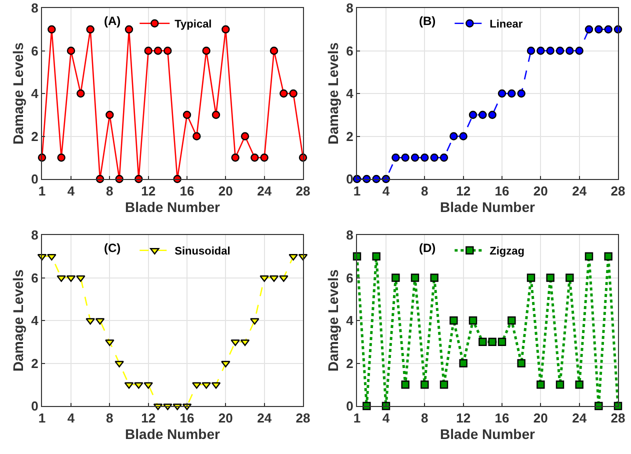  Describe the element at coordinates (112, 248) in the screenshot. I see `annotation: (C)` at that location.